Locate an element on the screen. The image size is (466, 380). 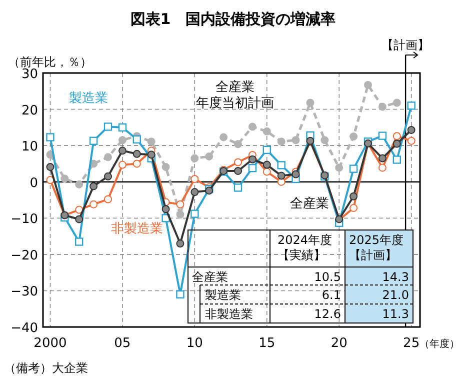
y-tick-label: 30 is located at coordinates (29, 74).